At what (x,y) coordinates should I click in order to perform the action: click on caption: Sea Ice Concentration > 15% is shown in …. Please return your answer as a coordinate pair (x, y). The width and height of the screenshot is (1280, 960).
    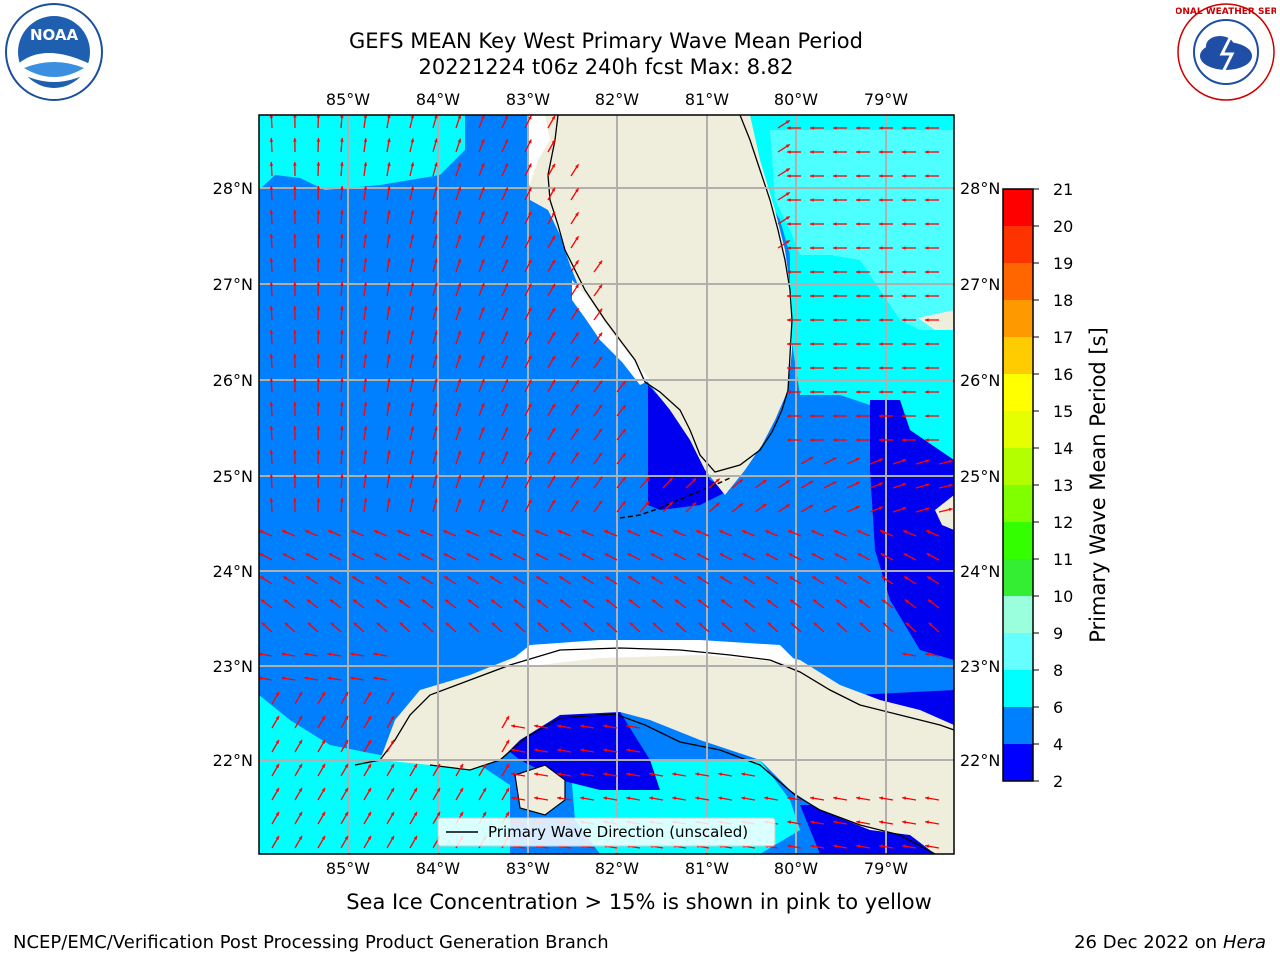
    Looking at the image, I should click on (639, 902).